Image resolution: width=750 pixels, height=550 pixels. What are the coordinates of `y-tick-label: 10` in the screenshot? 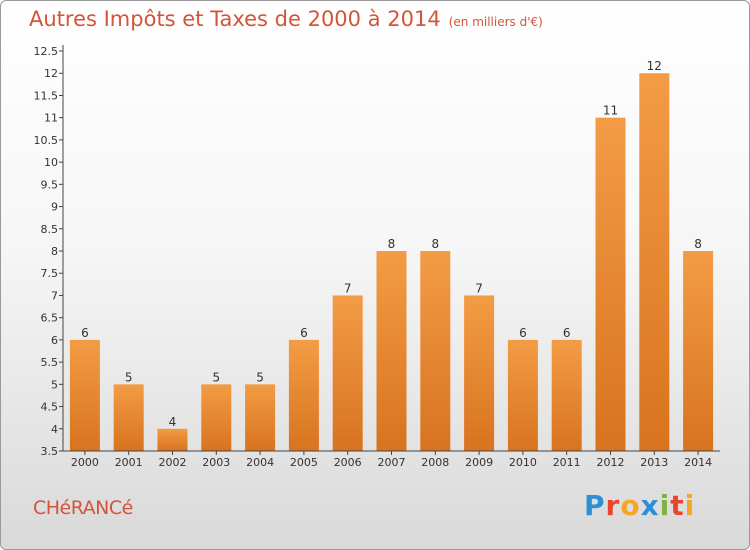 It's located at (51, 162).